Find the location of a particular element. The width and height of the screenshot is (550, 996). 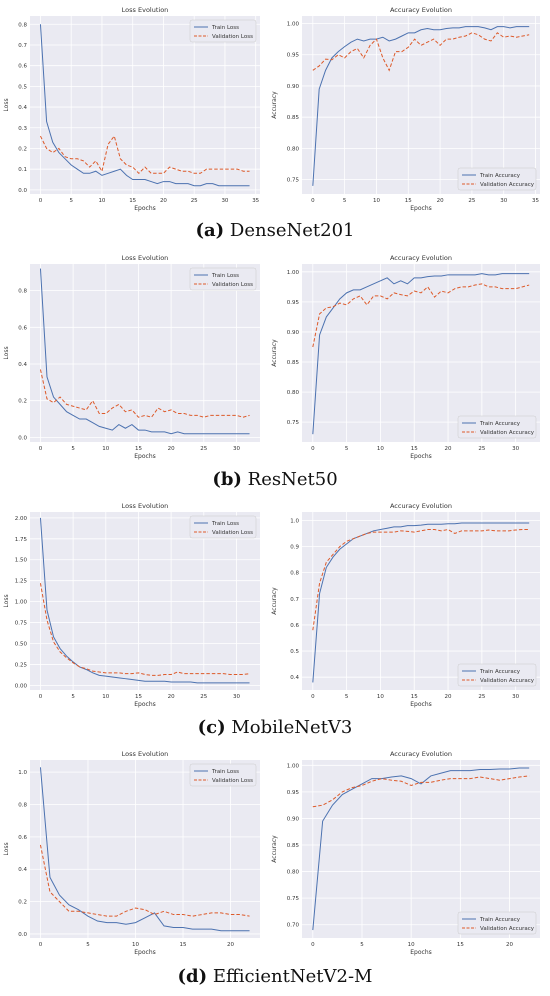

y-tick-label: 0.4 is located at coordinates (22, 870).